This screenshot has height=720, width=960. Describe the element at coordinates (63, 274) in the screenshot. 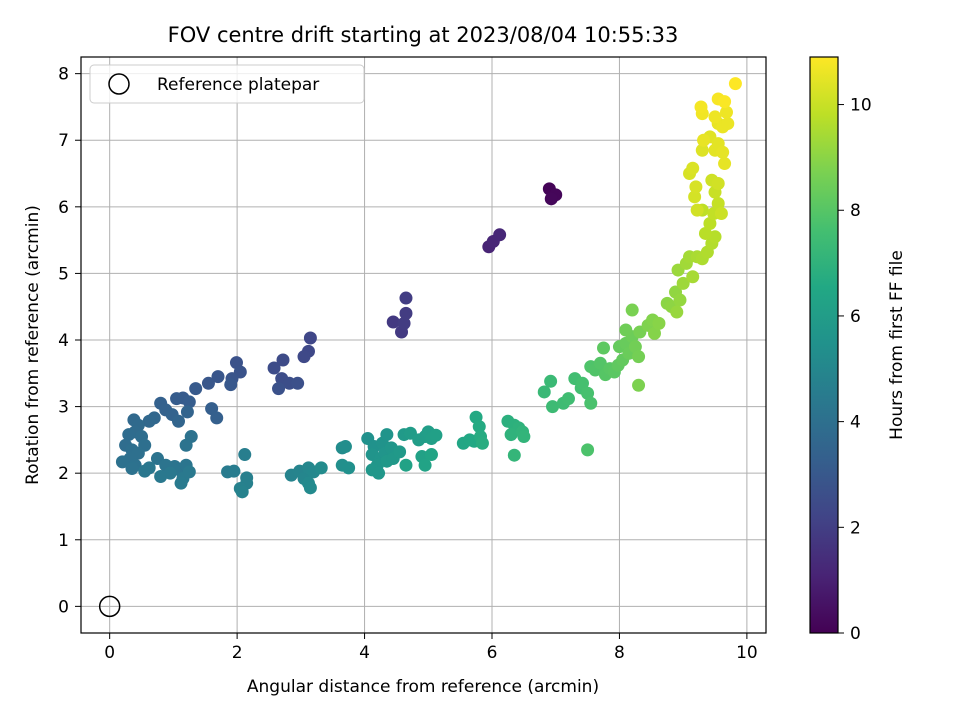

I see `y-tick-label: 5` at that location.